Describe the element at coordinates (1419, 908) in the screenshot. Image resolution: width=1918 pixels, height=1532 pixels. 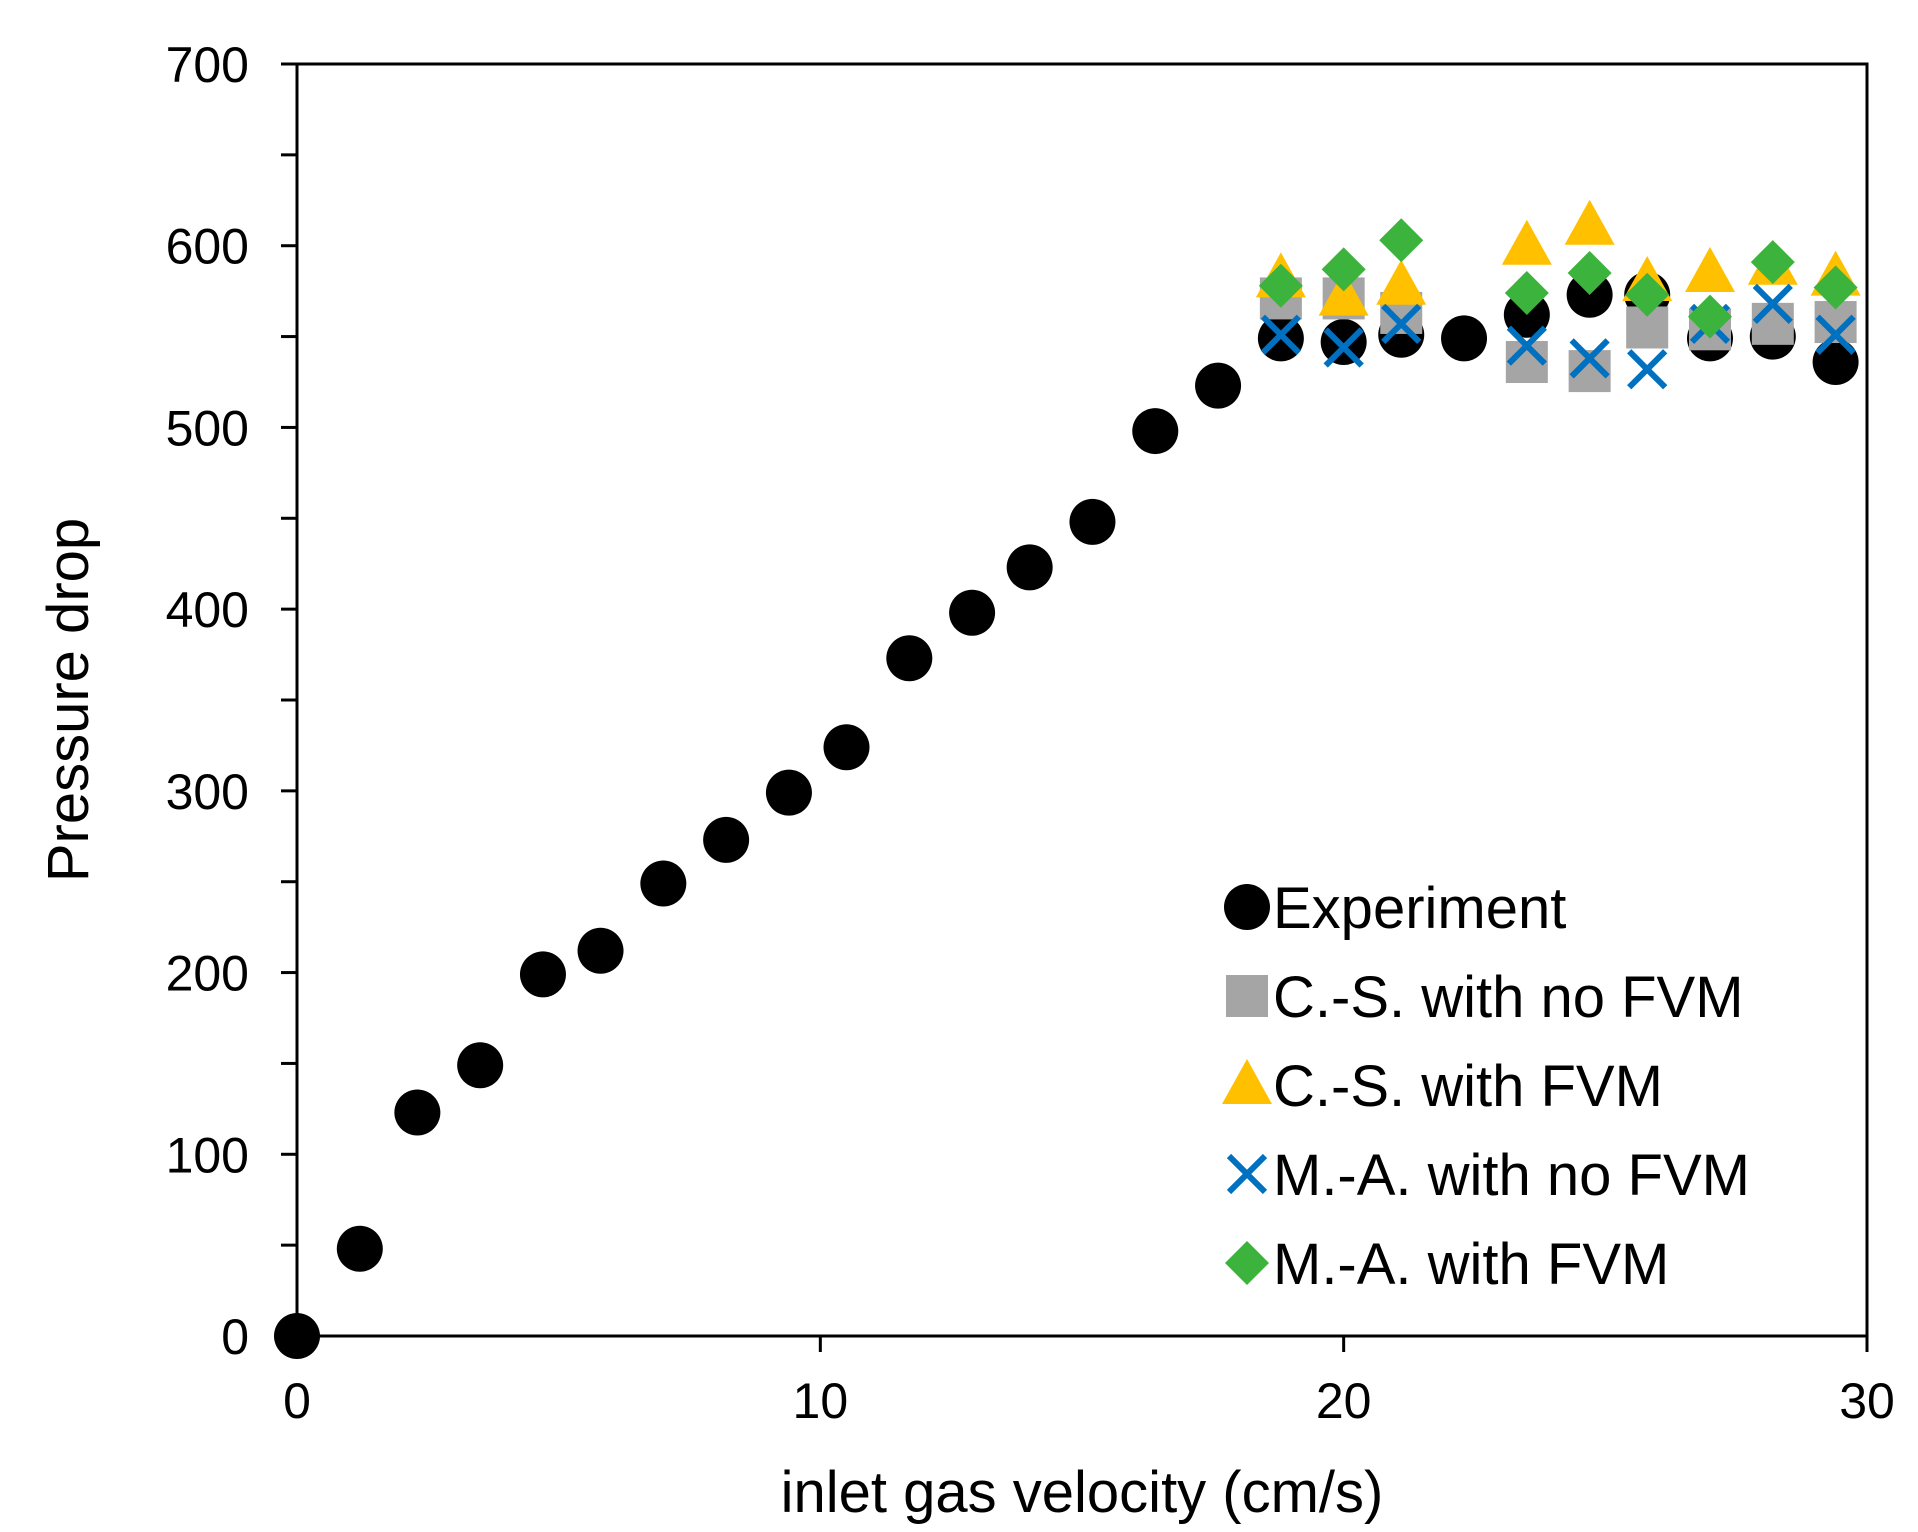
I see `legend-label-experiment: Experiment` at that location.